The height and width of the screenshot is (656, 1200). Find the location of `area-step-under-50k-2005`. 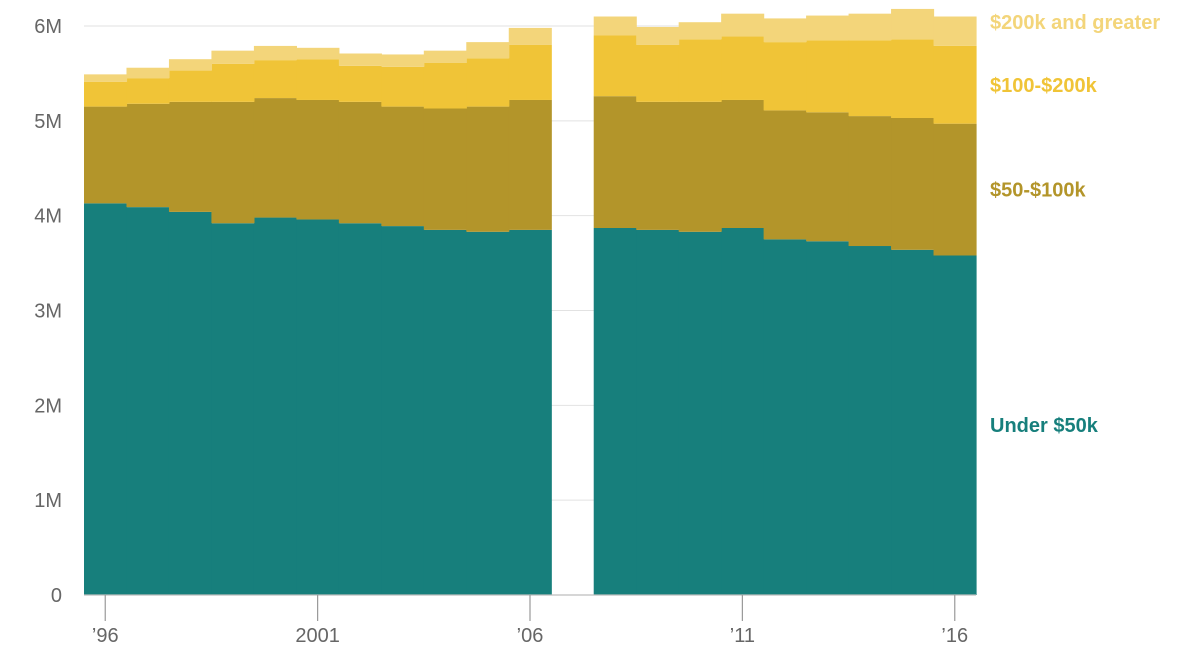

area-step-under-50k-2005 is located at coordinates (488, 413).